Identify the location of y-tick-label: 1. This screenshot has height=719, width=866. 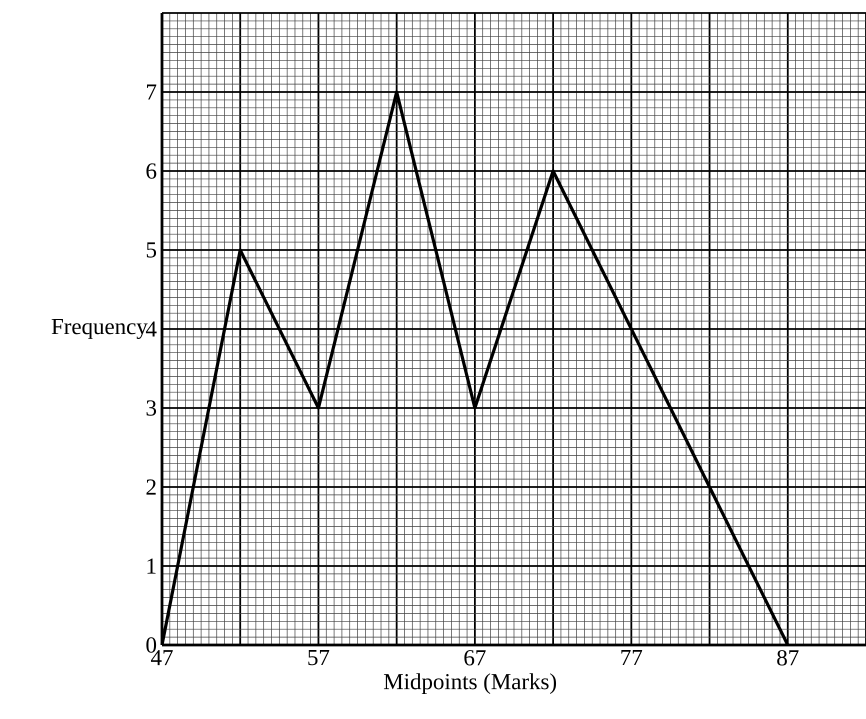
(151, 566).